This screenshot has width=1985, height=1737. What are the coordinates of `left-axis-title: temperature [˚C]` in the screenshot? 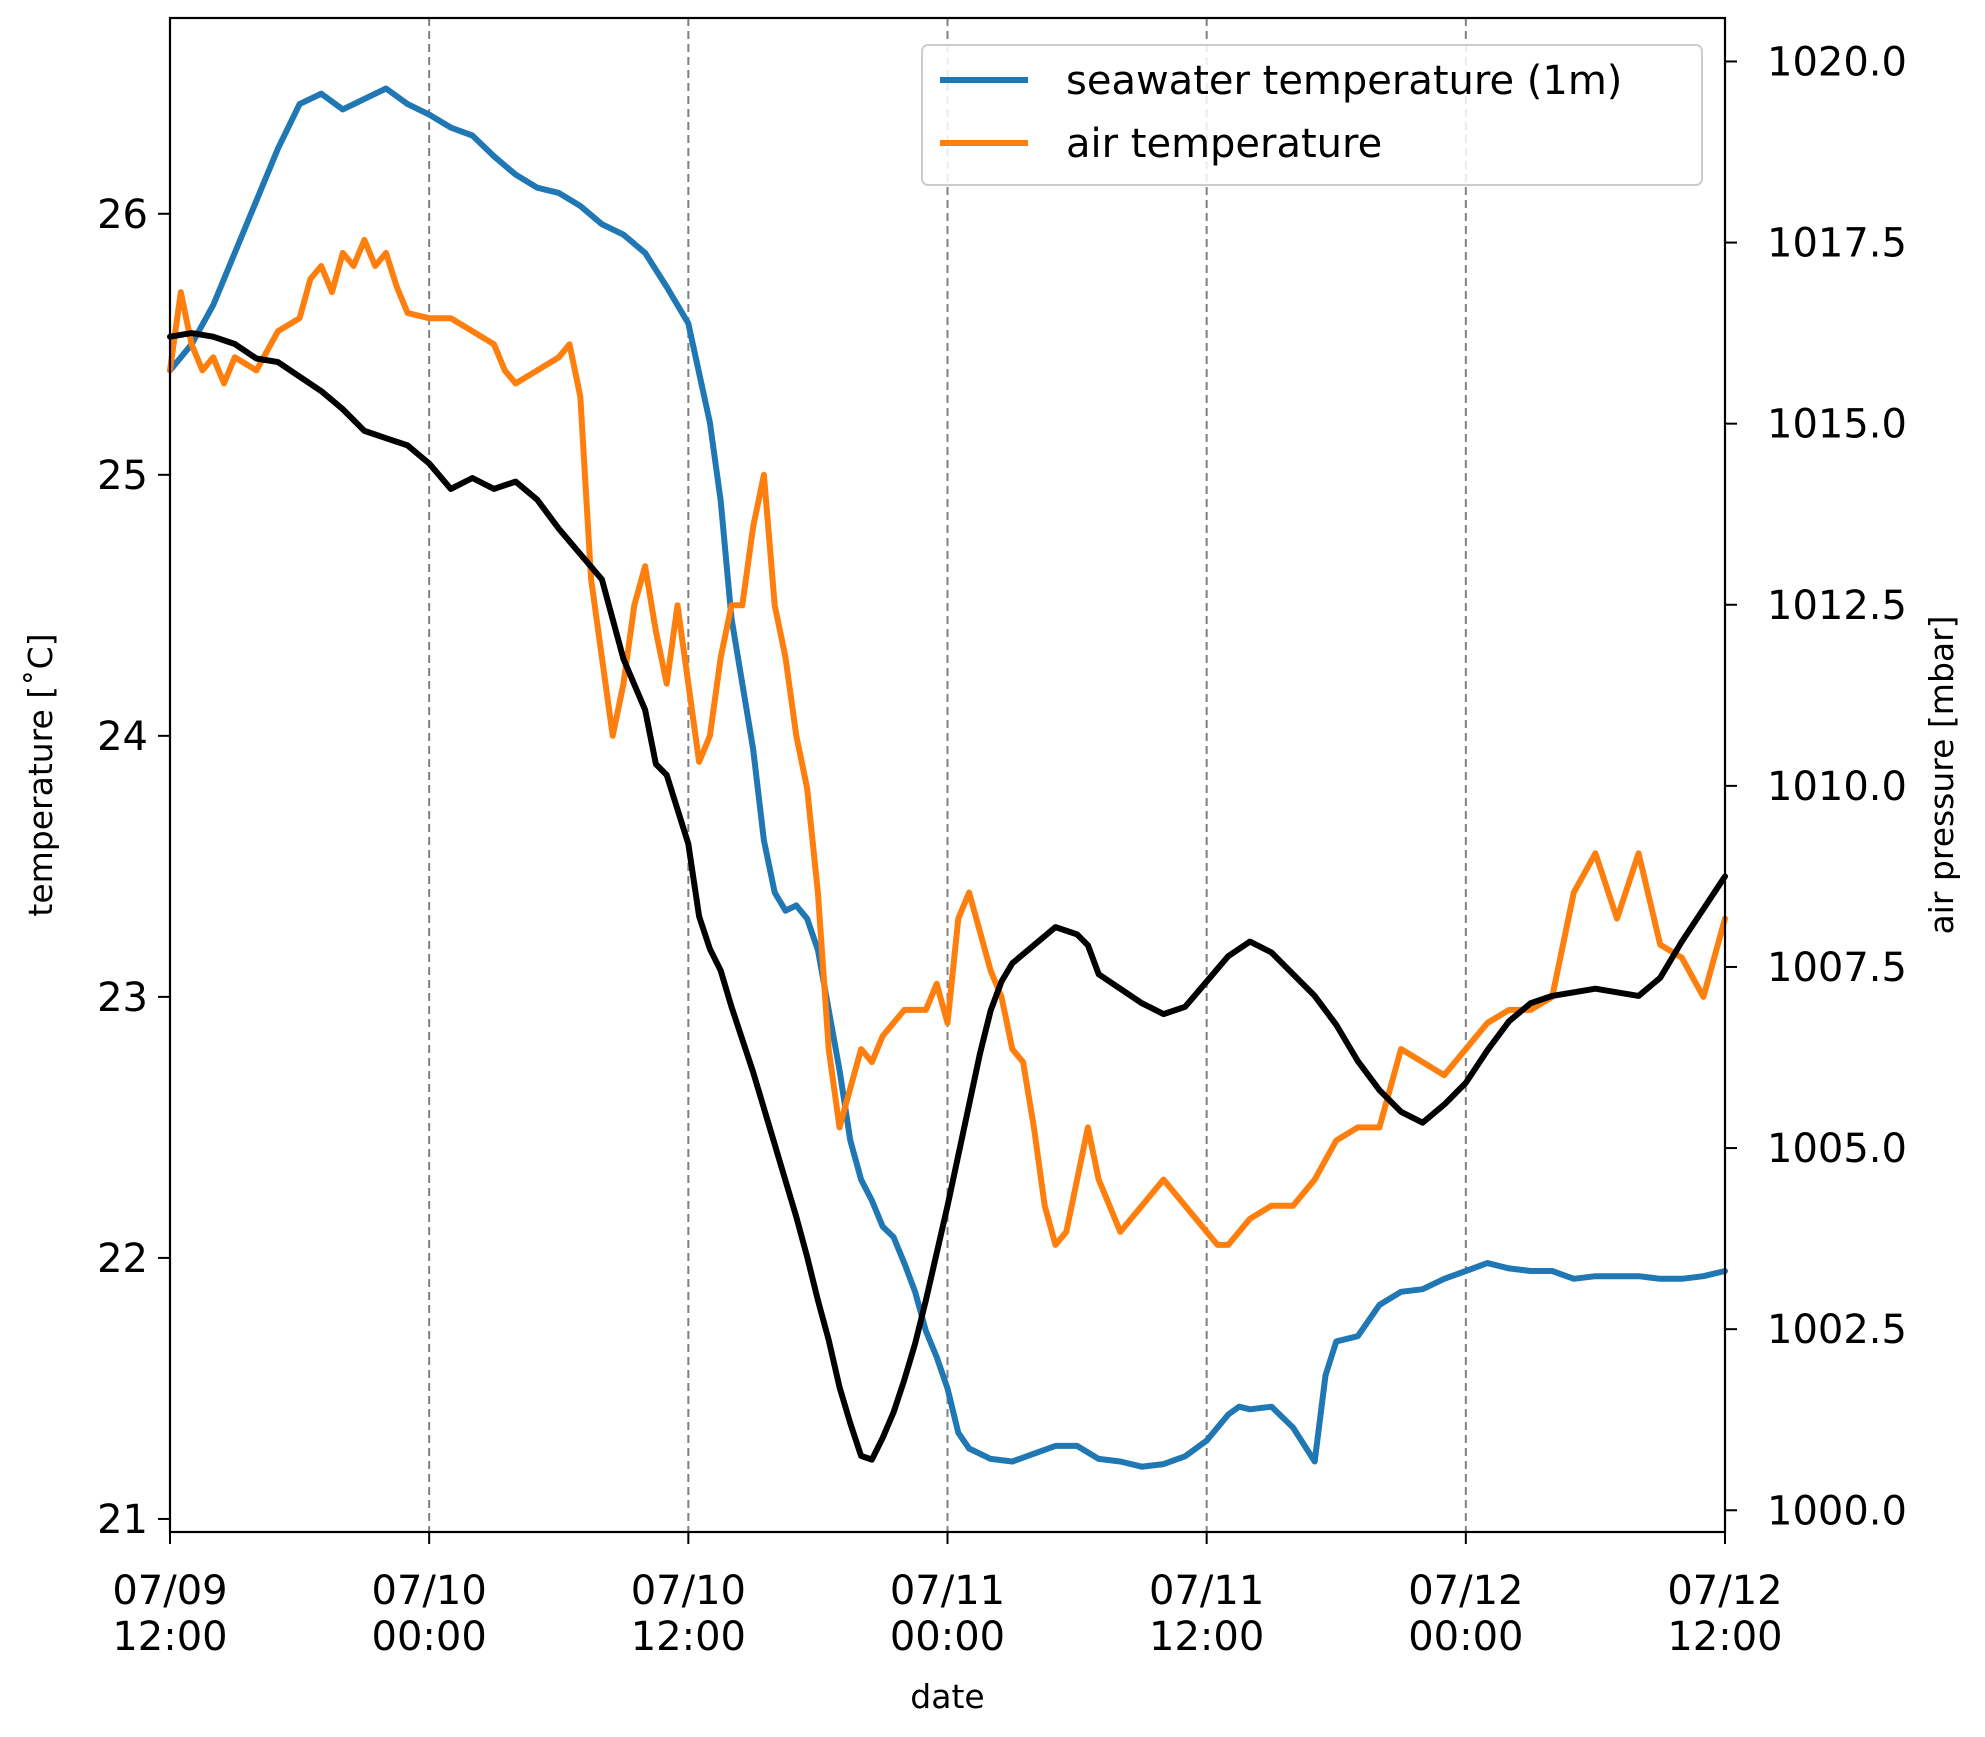 It's located at (40, 774).